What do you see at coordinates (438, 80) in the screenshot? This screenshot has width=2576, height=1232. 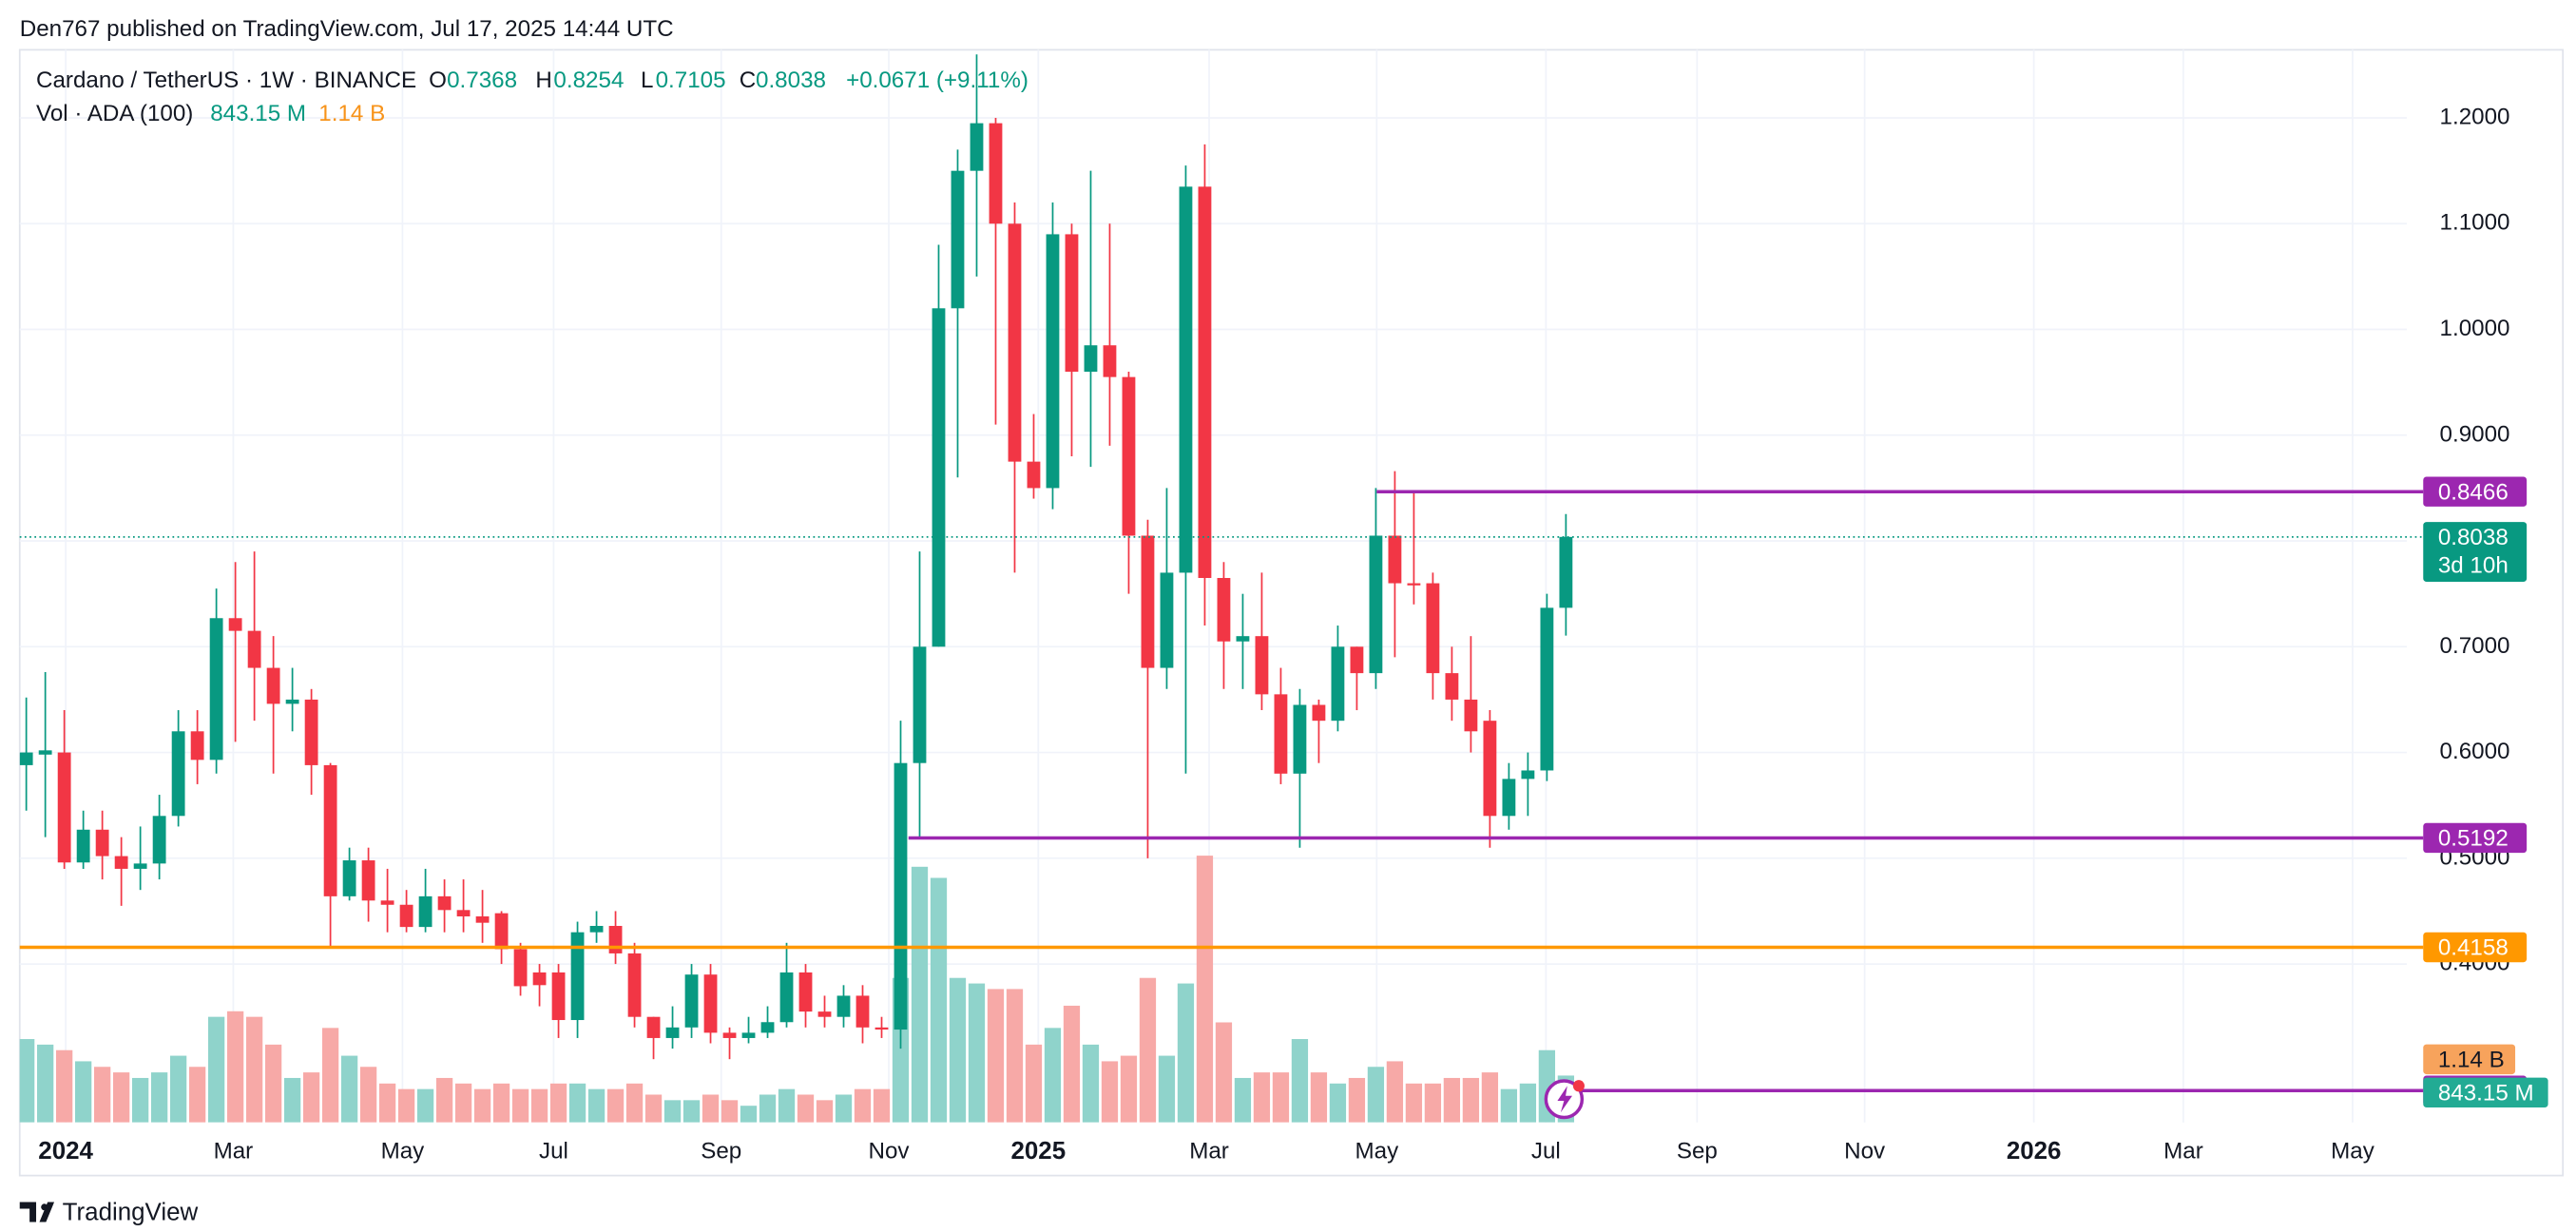 I see `o-label: O` at bounding box center [438, 80].